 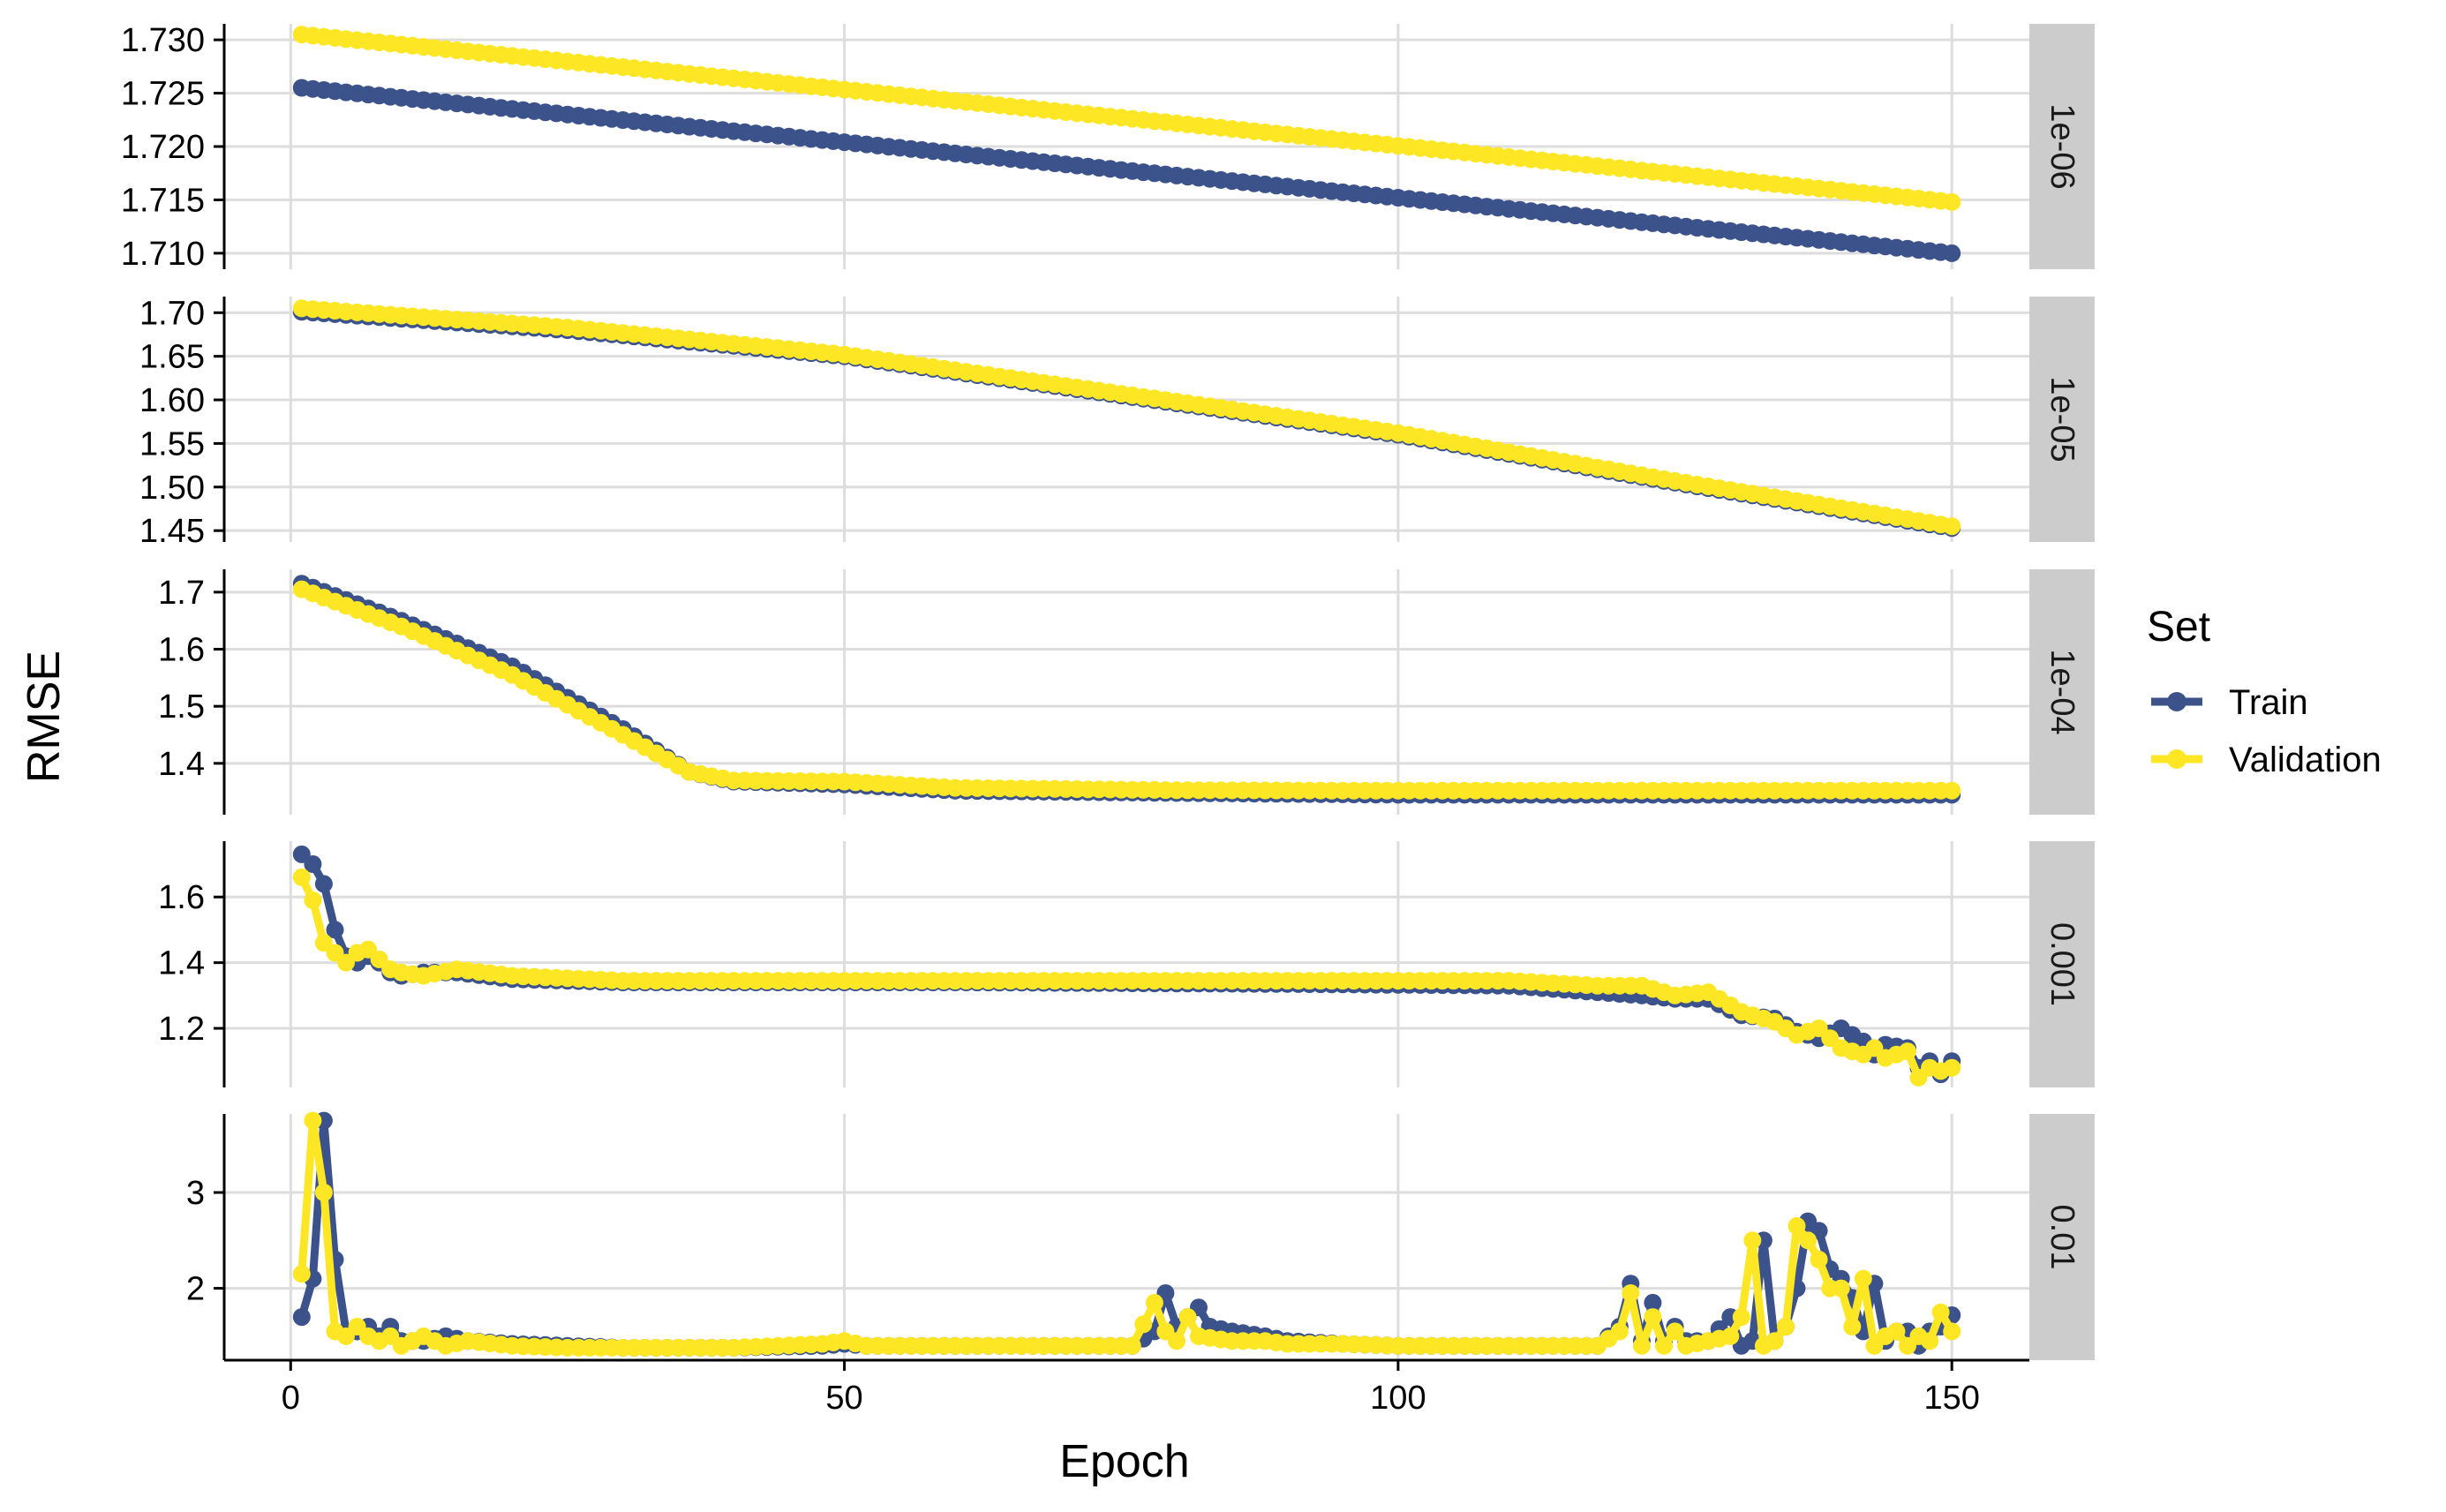 I want to click on facet-strip-label: 1e-04, so click(x=2062, y=691).